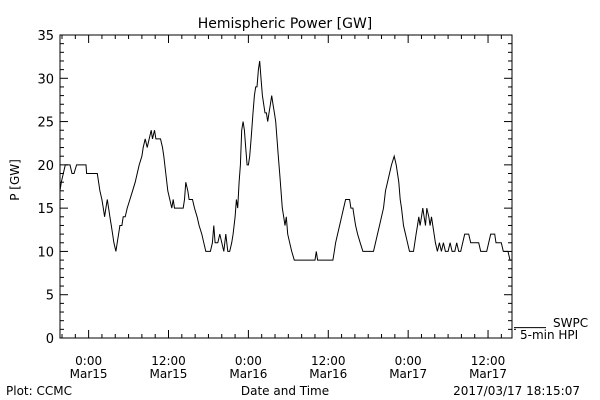 This screenshot has height=400, width=600. Describe the element at coordinates (285, 391) in the screenshot. I see `x-axis-label: Date and Time` at that location.